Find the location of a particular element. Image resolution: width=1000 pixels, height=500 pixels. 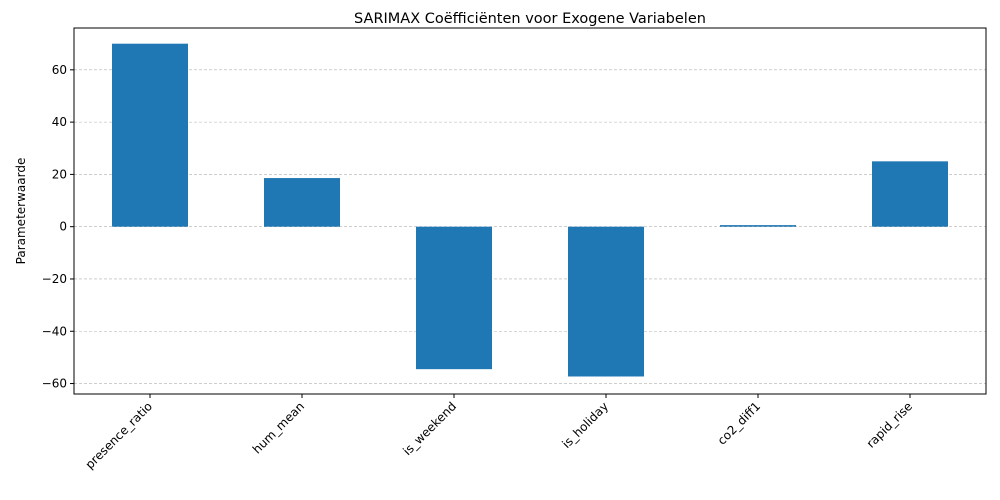

x-tick-label: rapid_rise is located at coordinates (889, 424).